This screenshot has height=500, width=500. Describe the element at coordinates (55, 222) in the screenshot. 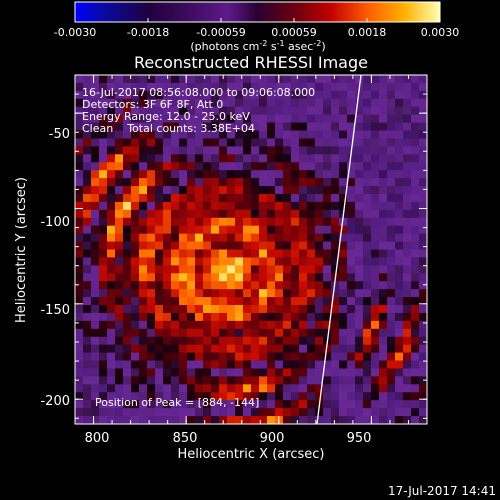

I see `y-tick-label: -100` at that location.